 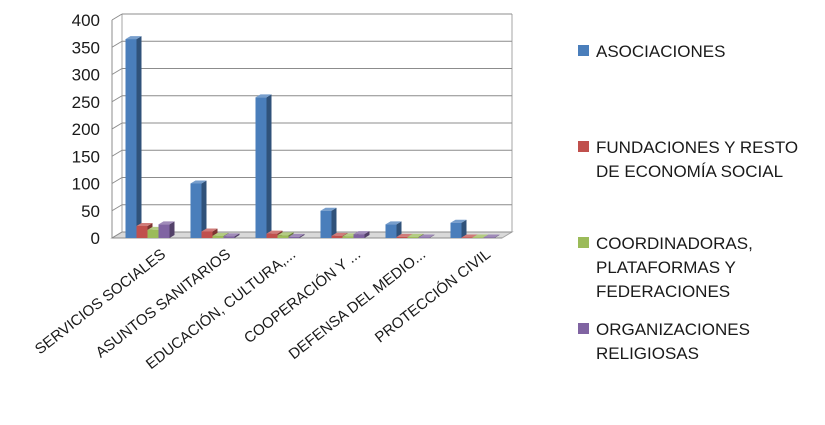 I want to click on legend-item-asociaciones: ASOCIACIONES, so click(x=701, y=52).